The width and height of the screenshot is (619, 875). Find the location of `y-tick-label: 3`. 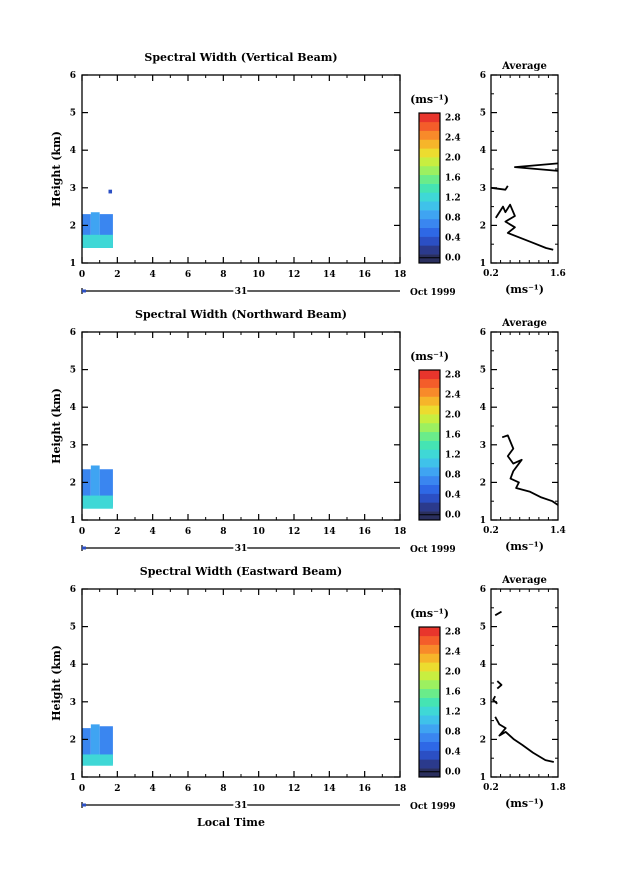

y-tick-label: 3 is located at coordinates (73, 703).